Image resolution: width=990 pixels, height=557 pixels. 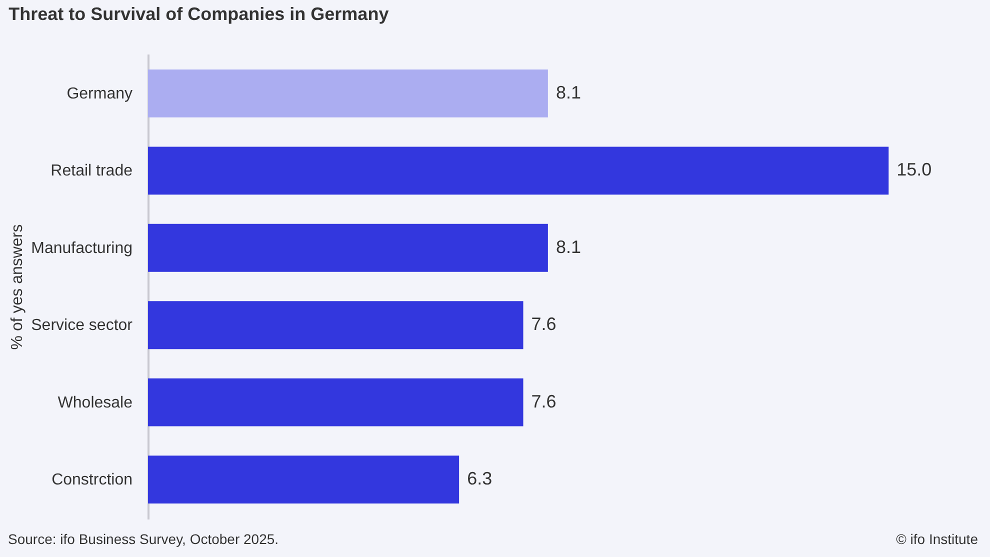 I want to click on y-tick-label: Wholesale, so click(x=95, y=403).